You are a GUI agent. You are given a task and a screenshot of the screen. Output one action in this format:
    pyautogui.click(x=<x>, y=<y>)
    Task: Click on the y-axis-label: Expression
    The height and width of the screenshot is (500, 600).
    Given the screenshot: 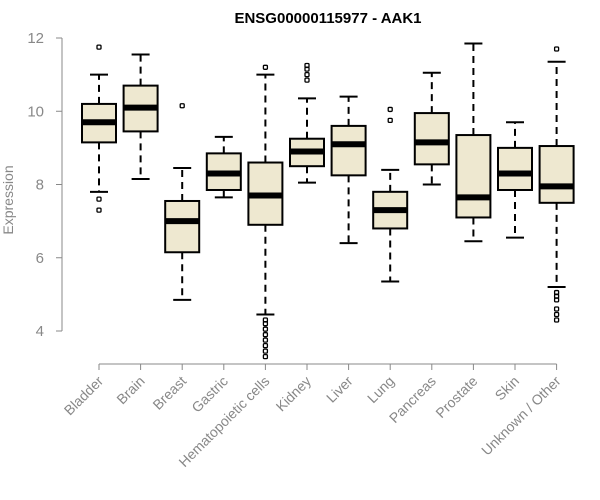 What is the action you would take?
    pyautogui.click(x=8, y=199)
    